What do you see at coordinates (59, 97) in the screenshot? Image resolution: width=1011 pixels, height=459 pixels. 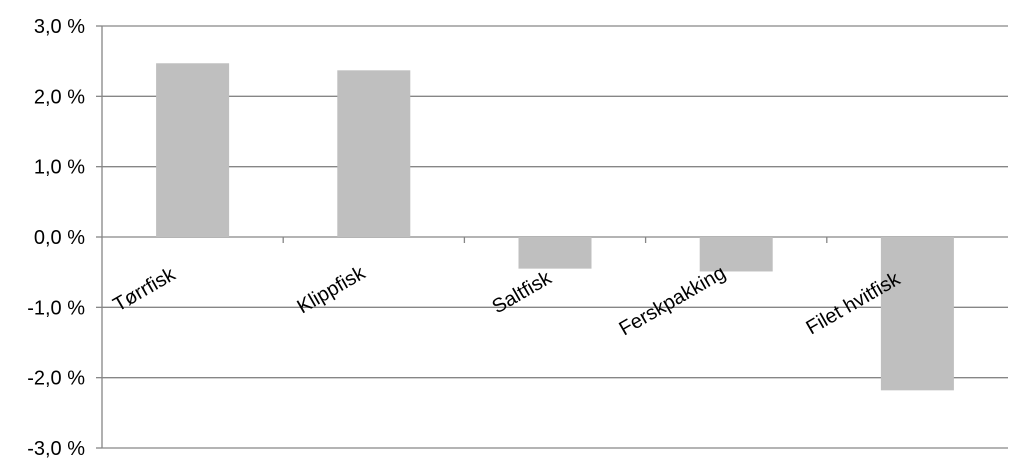 I see `y-tick-label: 2,0 %` at bounding box center [59, 97].